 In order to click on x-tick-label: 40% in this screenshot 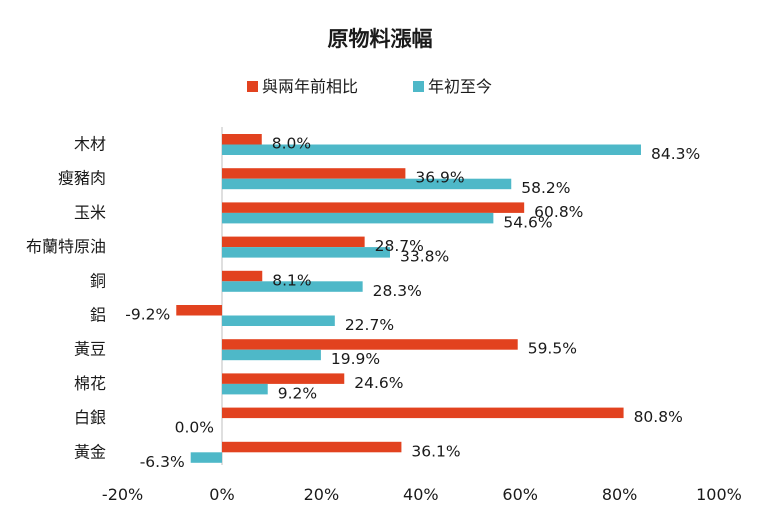, I will do `click(421, 494)`.